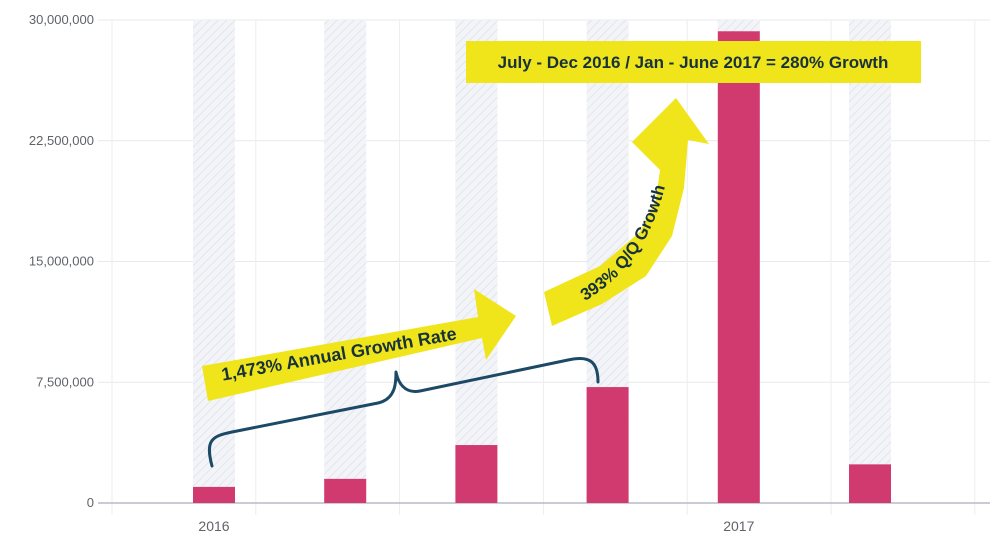 This screenshot has width=1000, height=545. I want to click on y-tick-label: 15,000,000, so click(61, 261).